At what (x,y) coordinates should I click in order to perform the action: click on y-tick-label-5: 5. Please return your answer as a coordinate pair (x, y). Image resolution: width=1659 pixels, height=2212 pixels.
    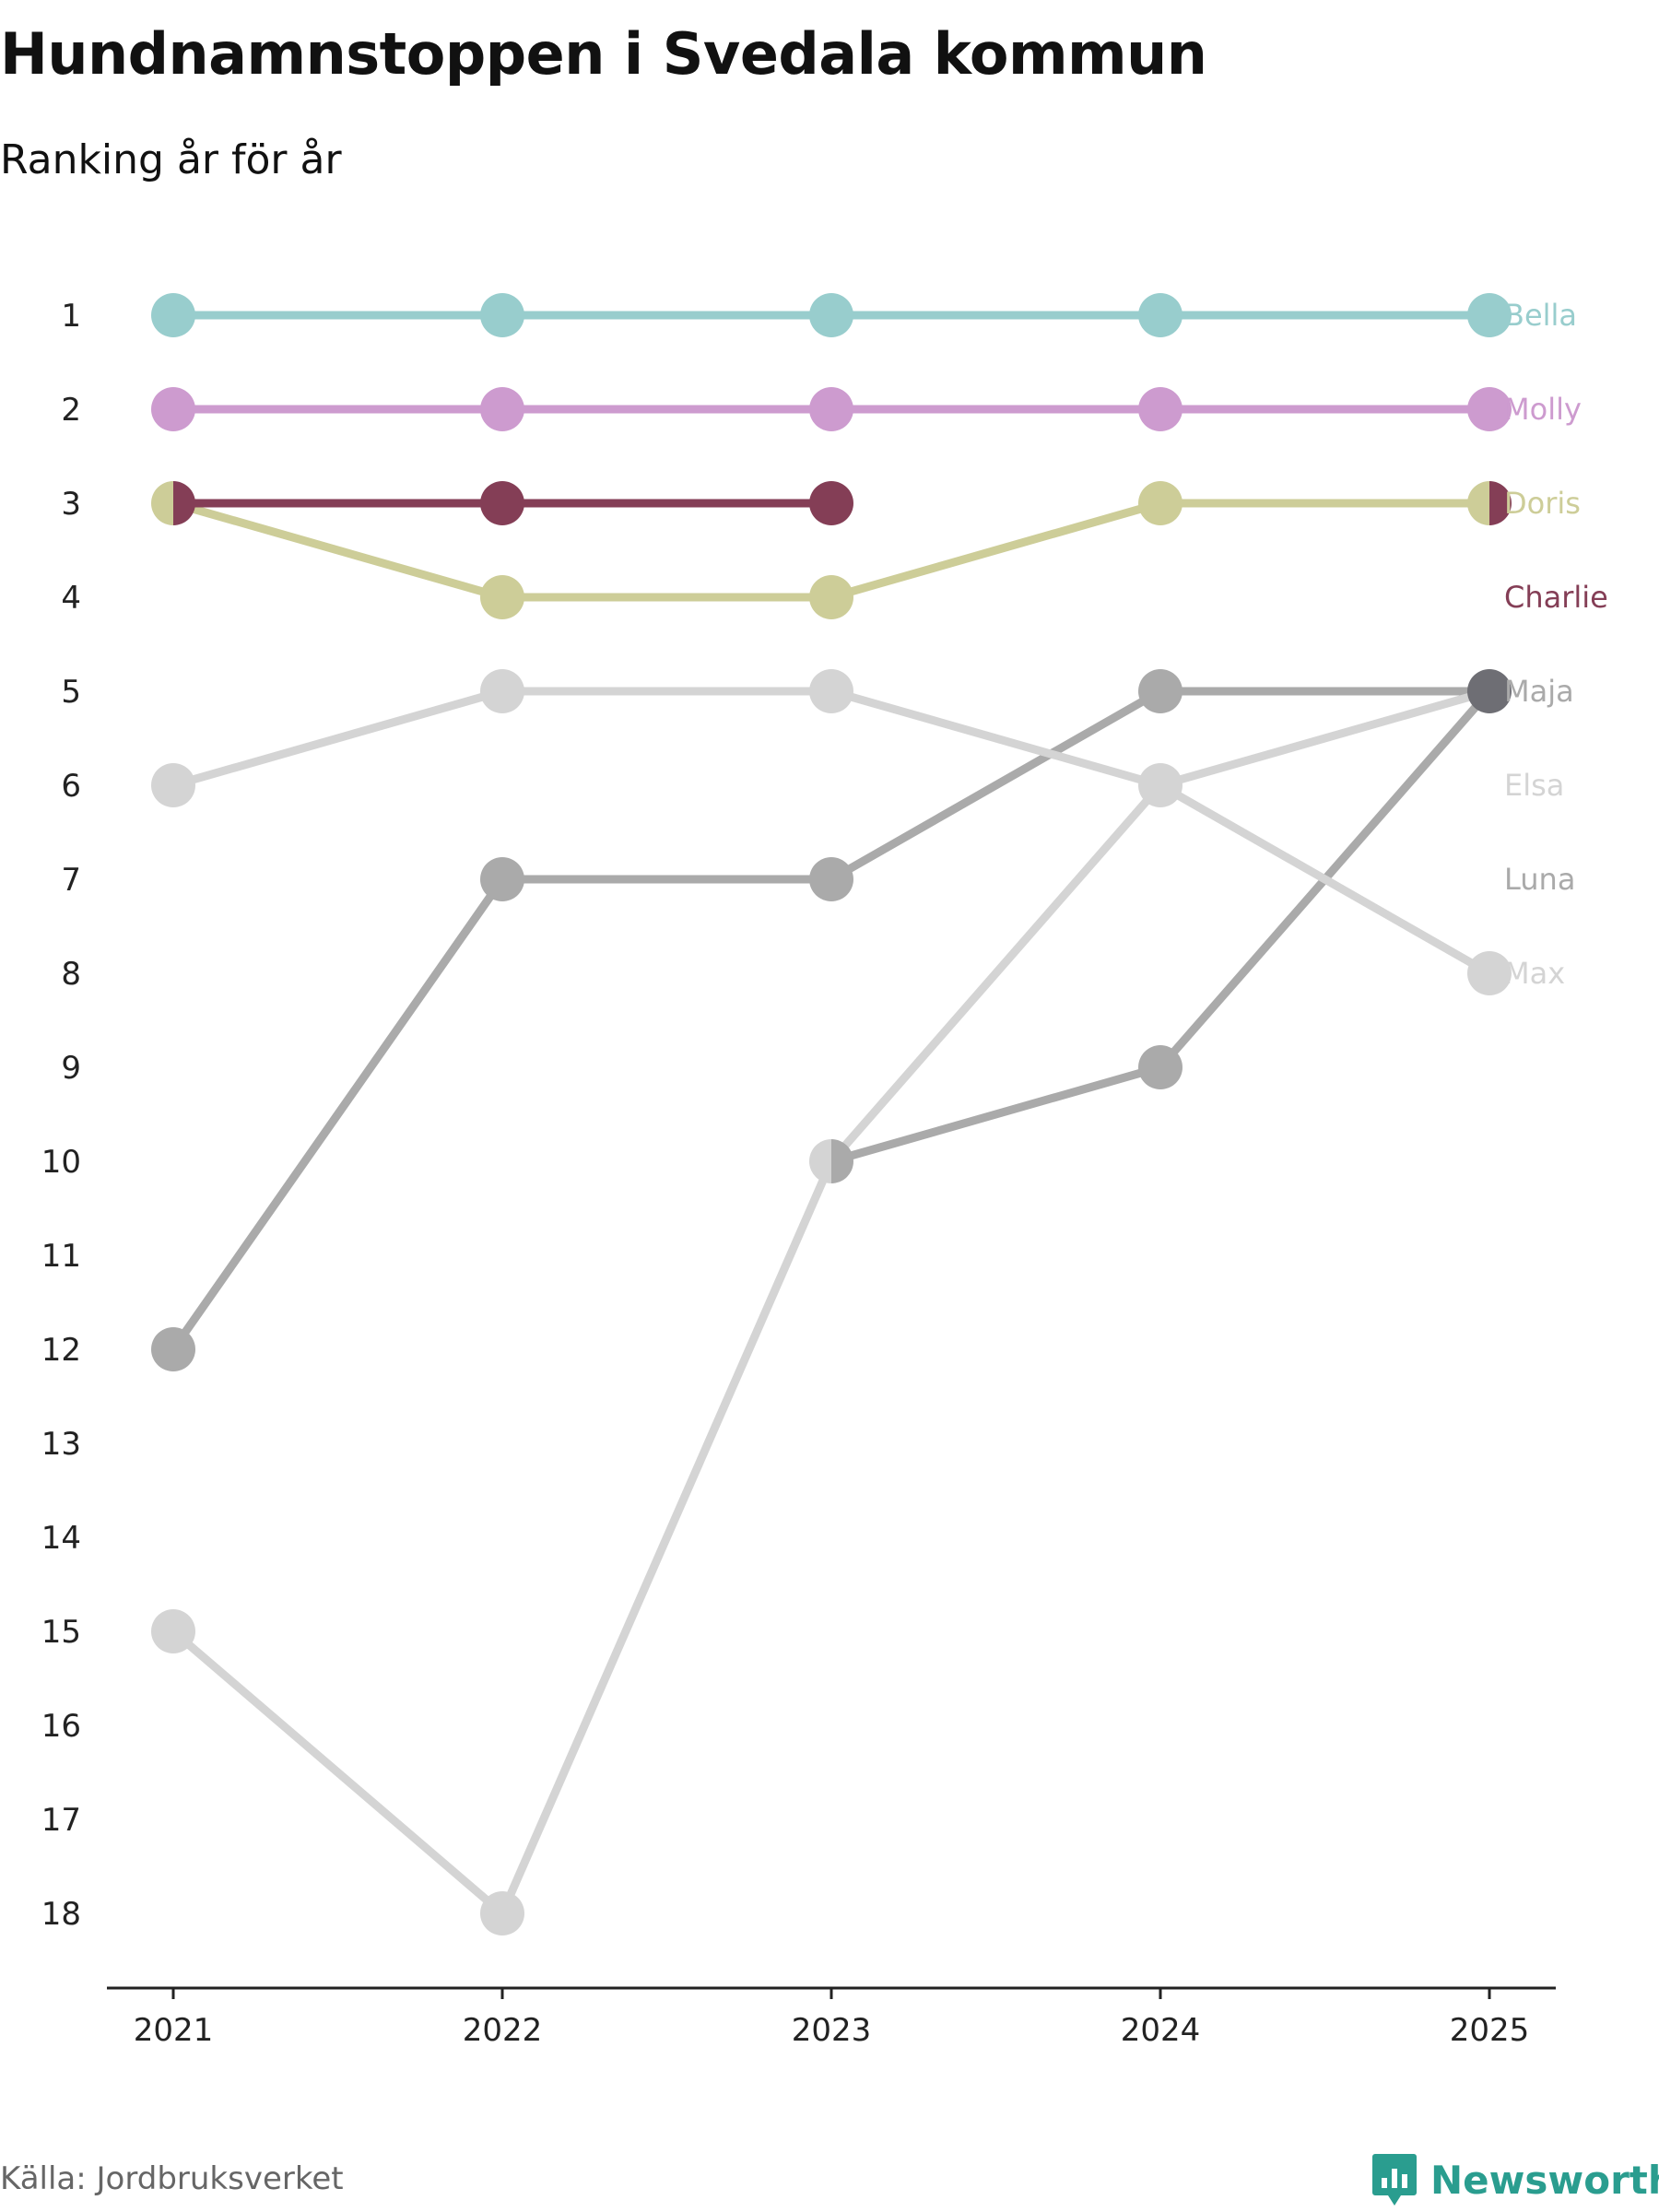
    Looking at the image, I should click on (71, 692).